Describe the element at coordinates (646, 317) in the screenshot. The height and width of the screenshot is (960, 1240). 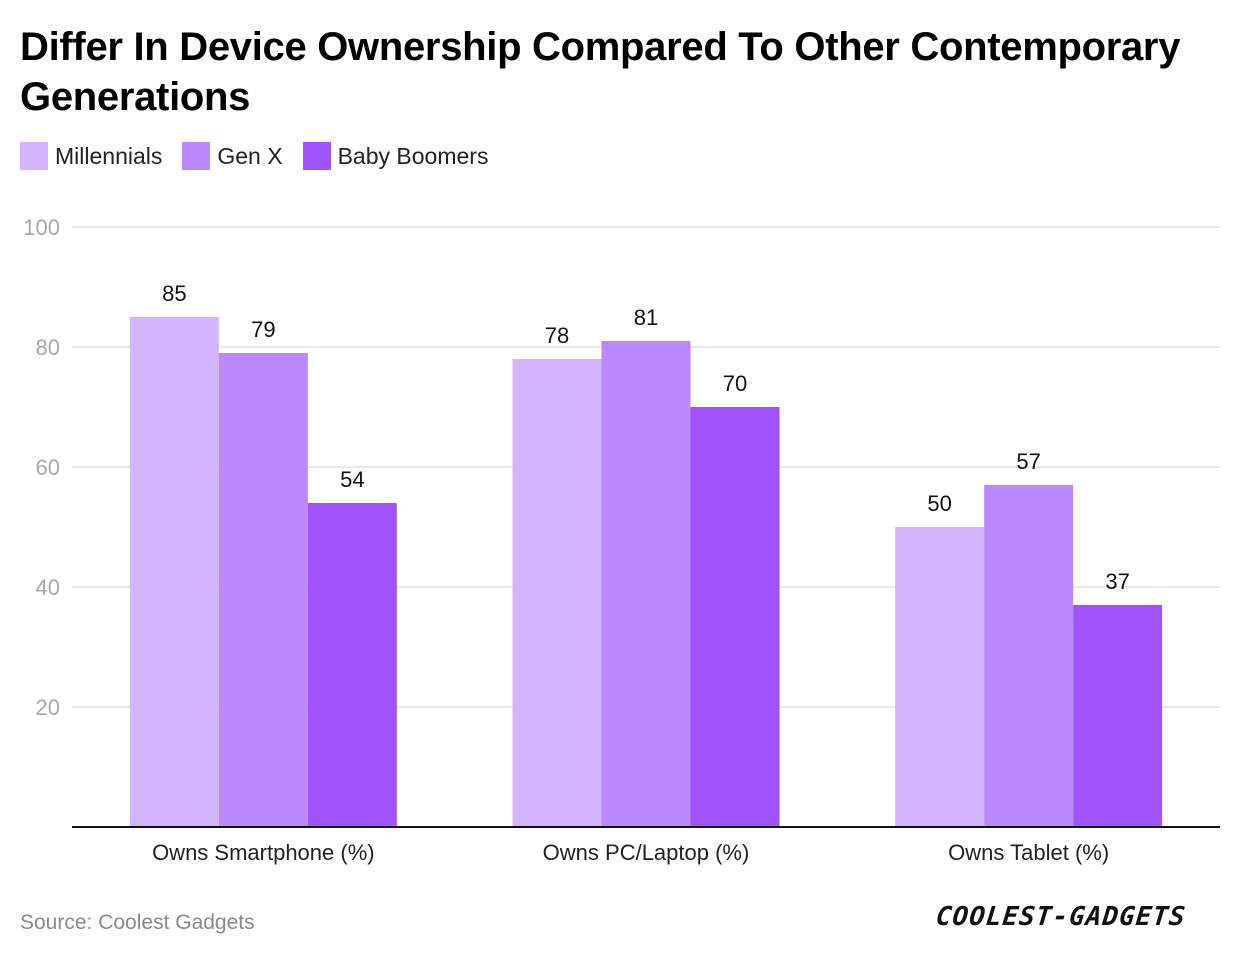
I see `data-label-gen_x-1: 81` at that location.